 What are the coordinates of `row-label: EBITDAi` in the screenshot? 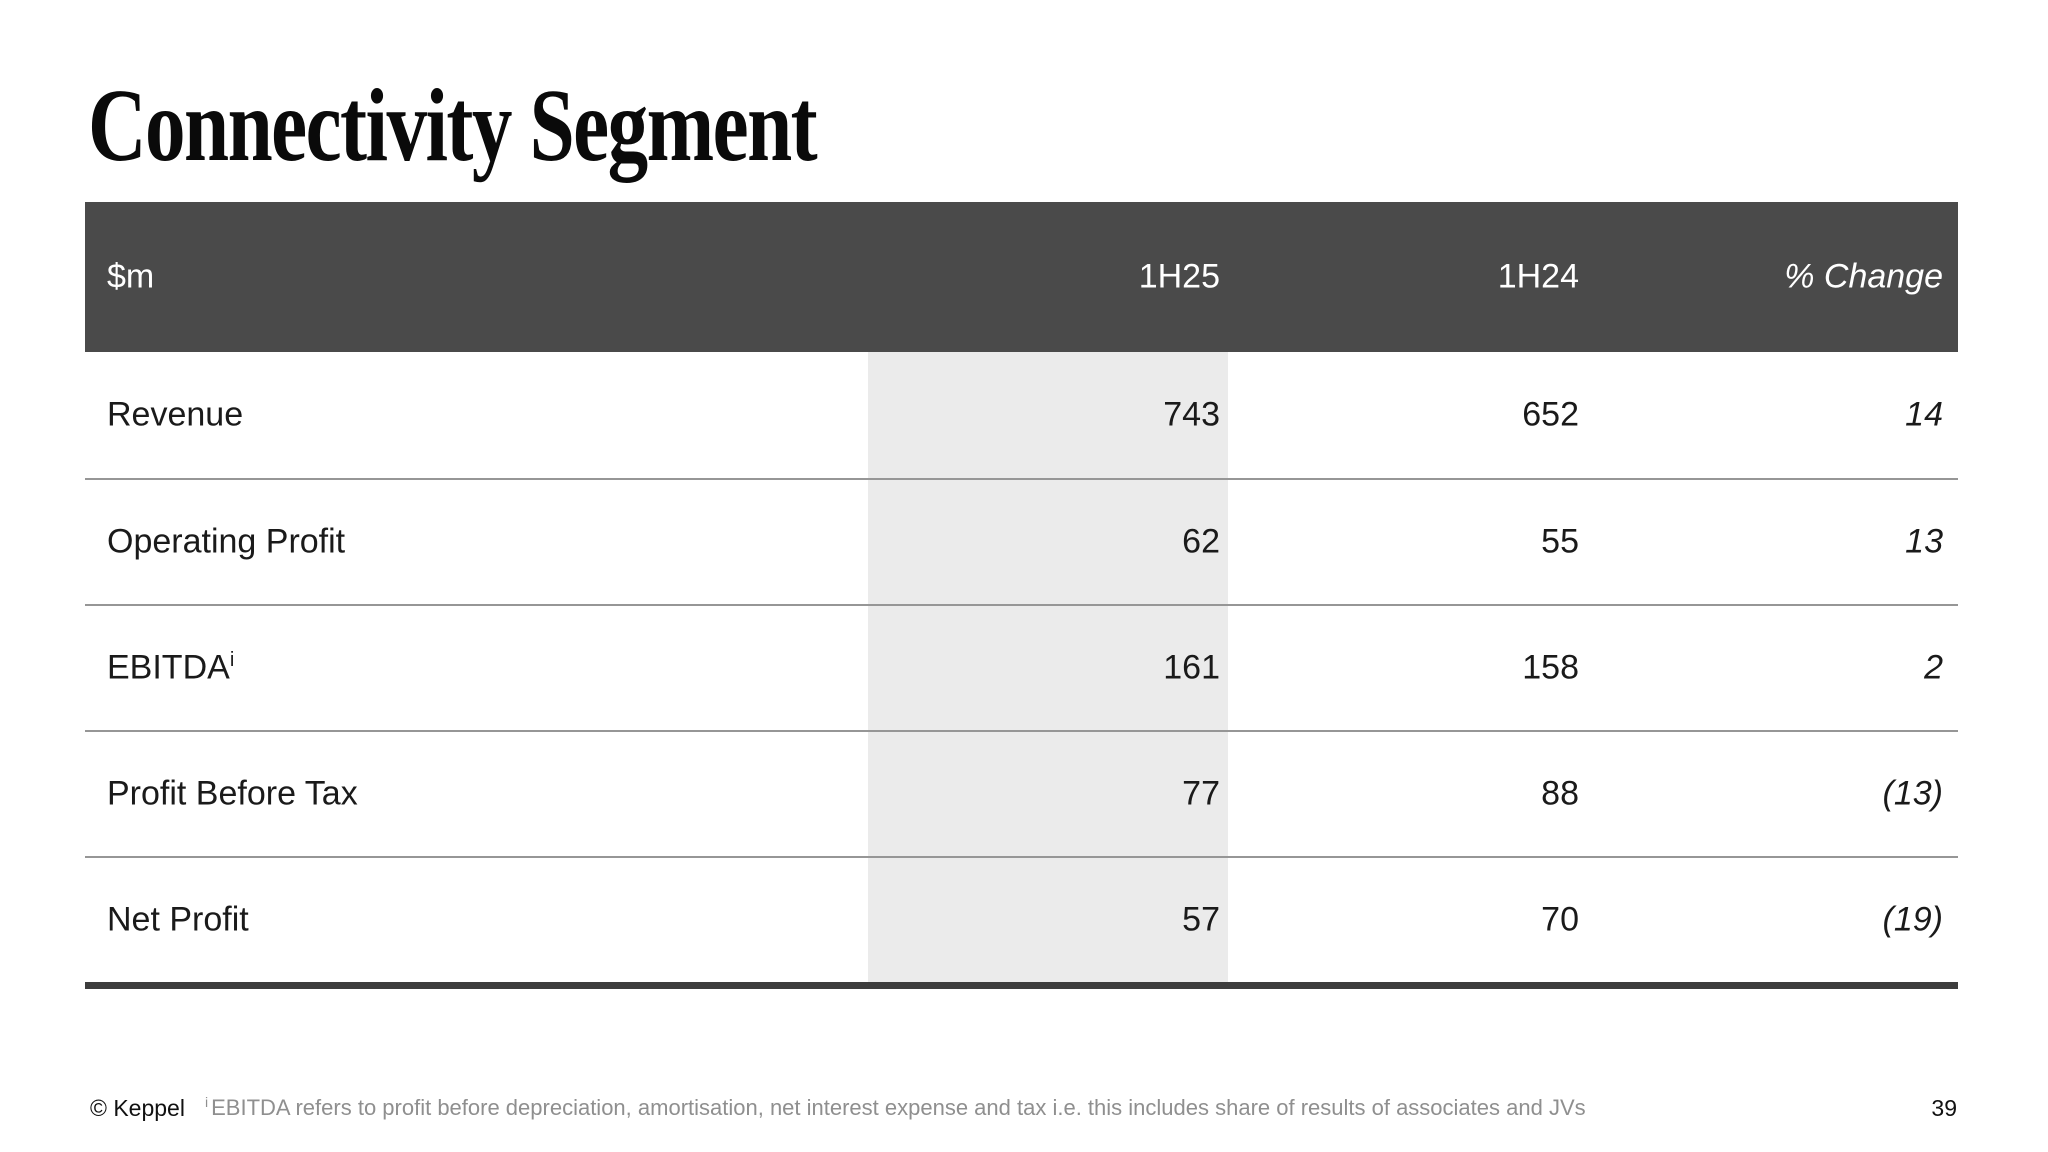 It's located at (170, 668).